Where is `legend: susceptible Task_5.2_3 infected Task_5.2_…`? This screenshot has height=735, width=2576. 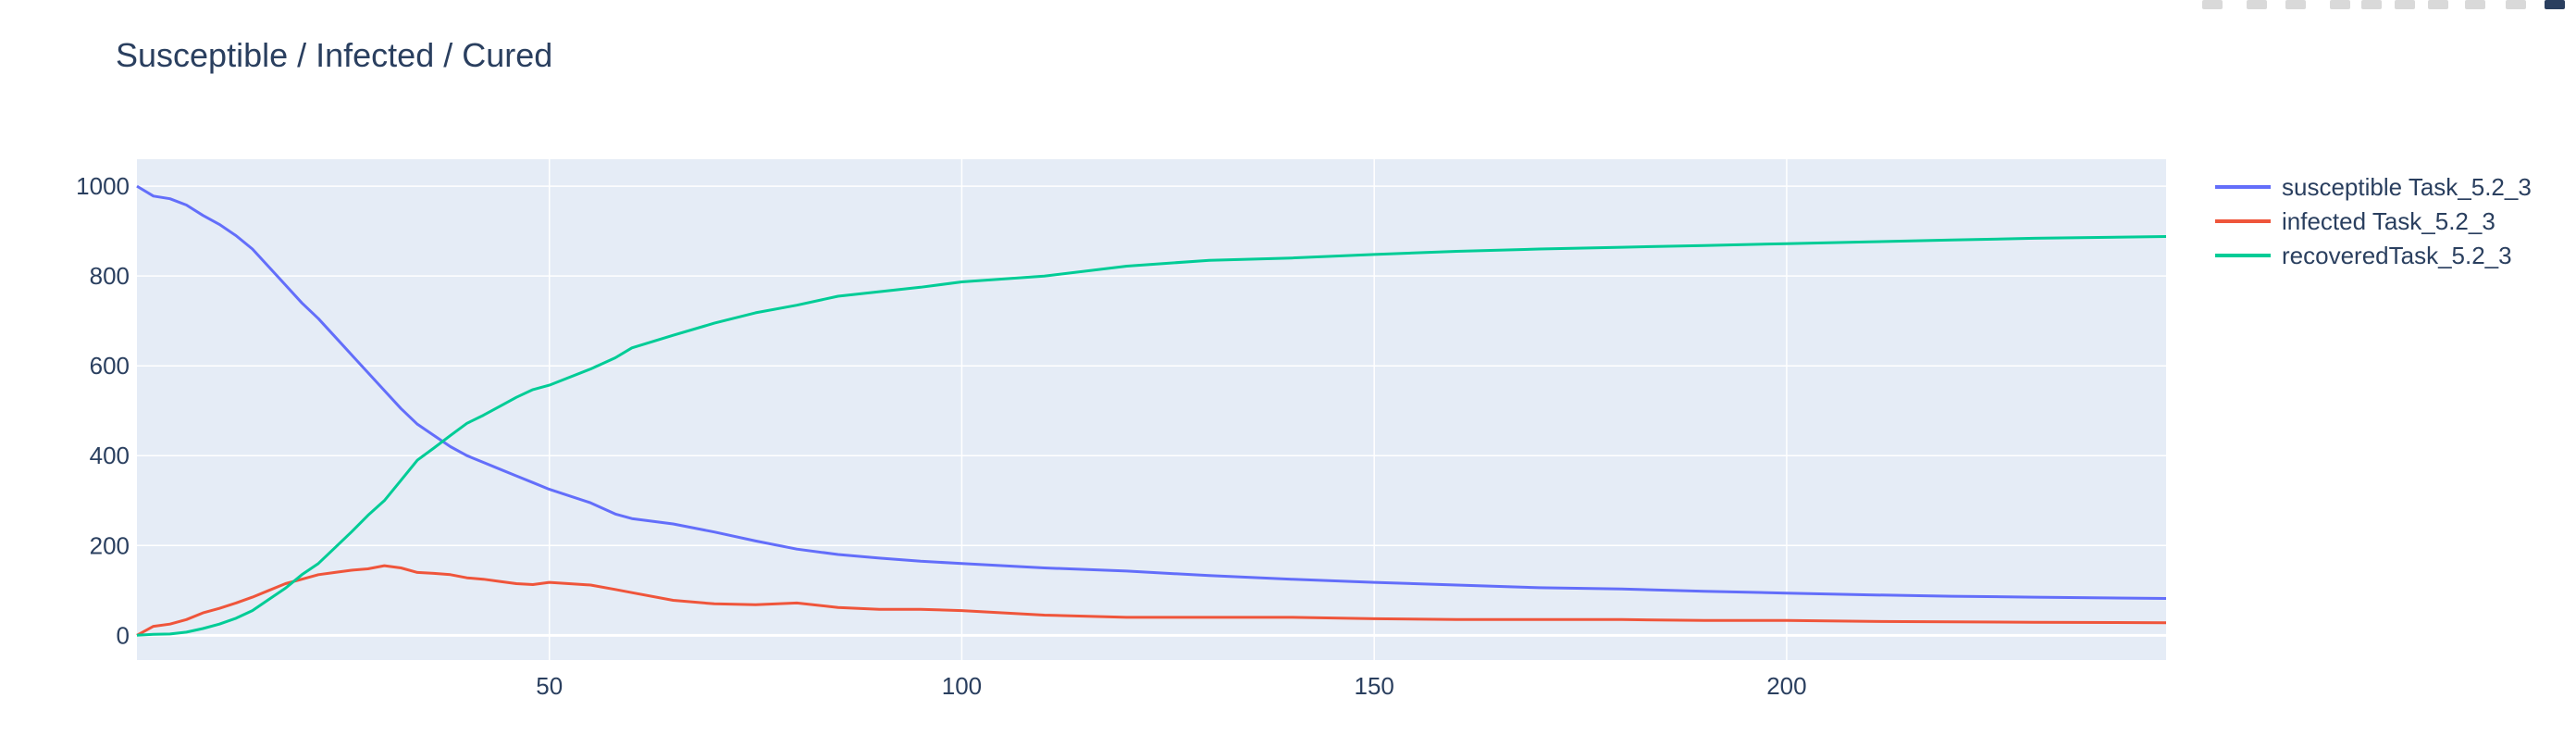 legend: susceptible Task_5.2_3 infected Task_5.2_… is located at coordinates (2373, 221).